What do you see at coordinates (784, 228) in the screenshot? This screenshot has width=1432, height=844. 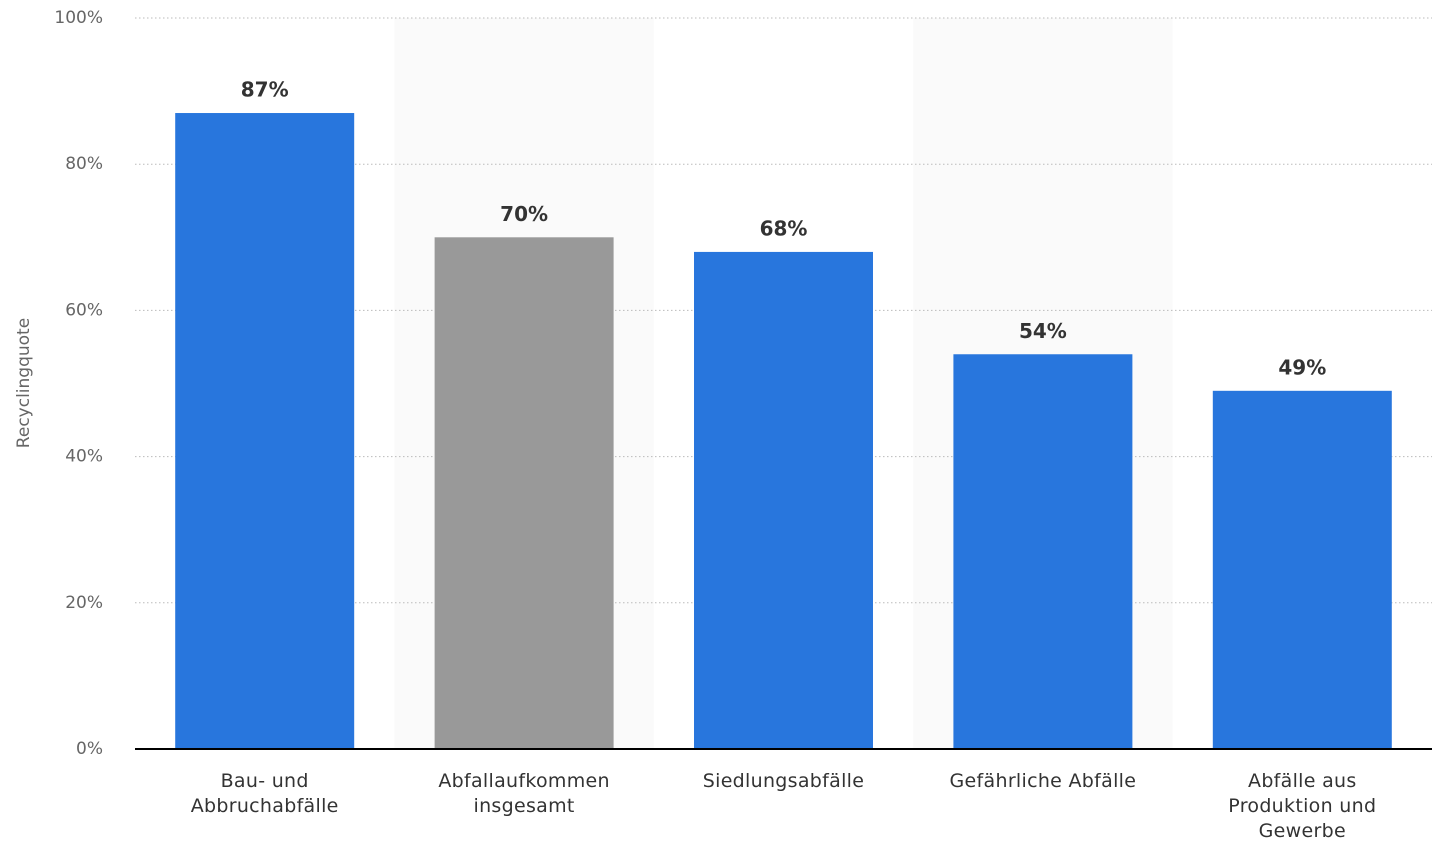 I see `value-label: 68%` at bounding box center [784, 228].